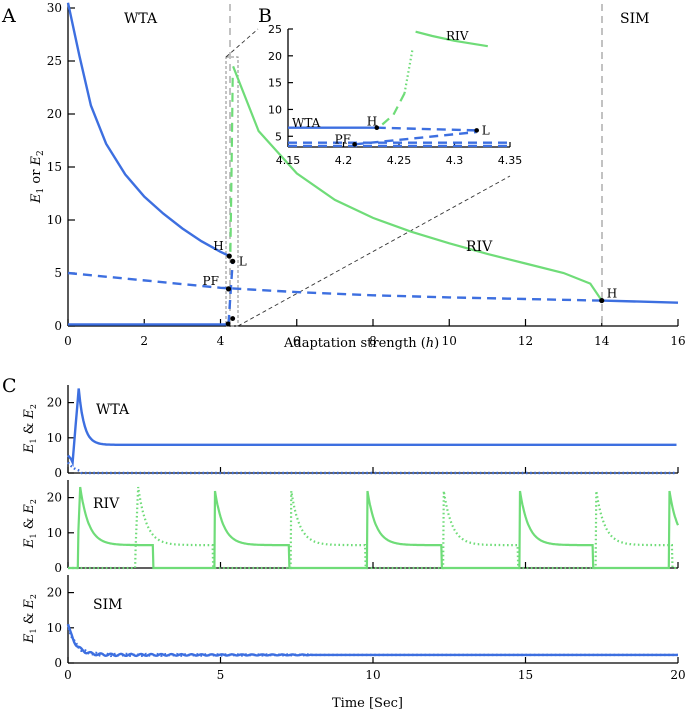  I want to click on panel-b-series-green-dotted, so click(408, 72).